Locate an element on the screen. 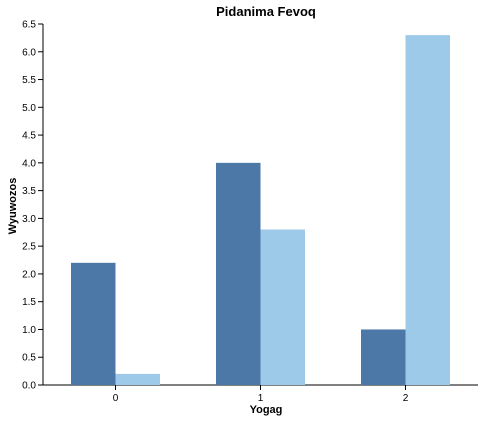 The height and width of the screenshot is (421, 498). y-tick-label: 0.5 is located at coordinates (29, 358).